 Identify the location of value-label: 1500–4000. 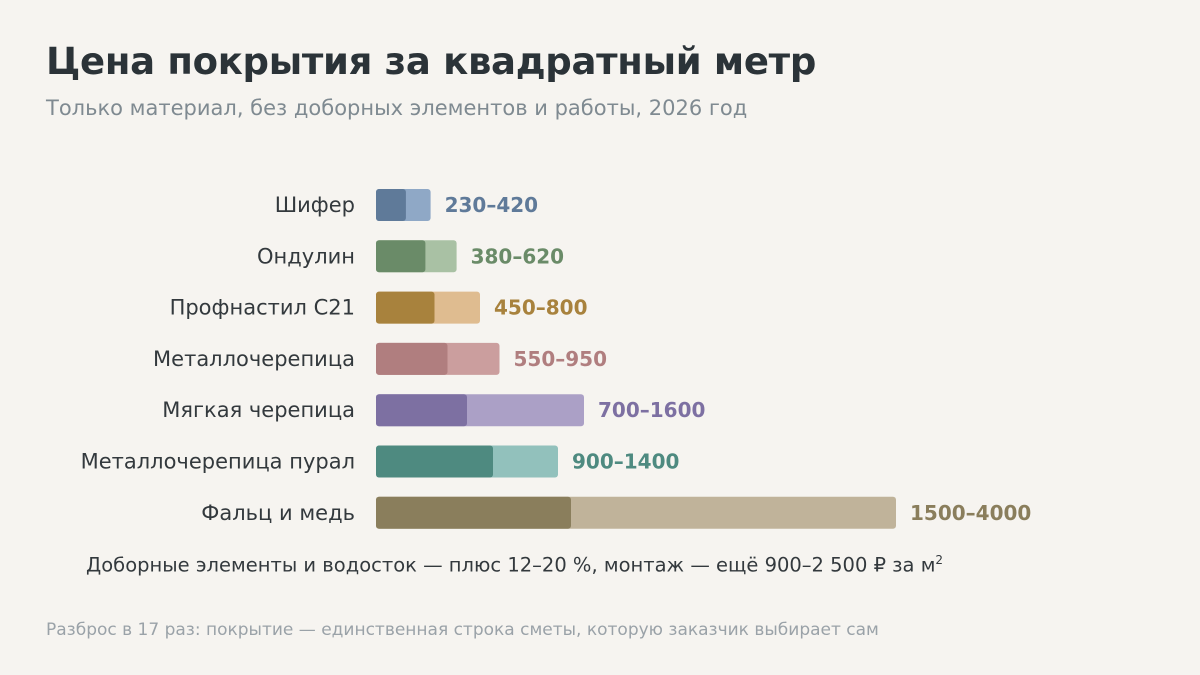
(970, 513).